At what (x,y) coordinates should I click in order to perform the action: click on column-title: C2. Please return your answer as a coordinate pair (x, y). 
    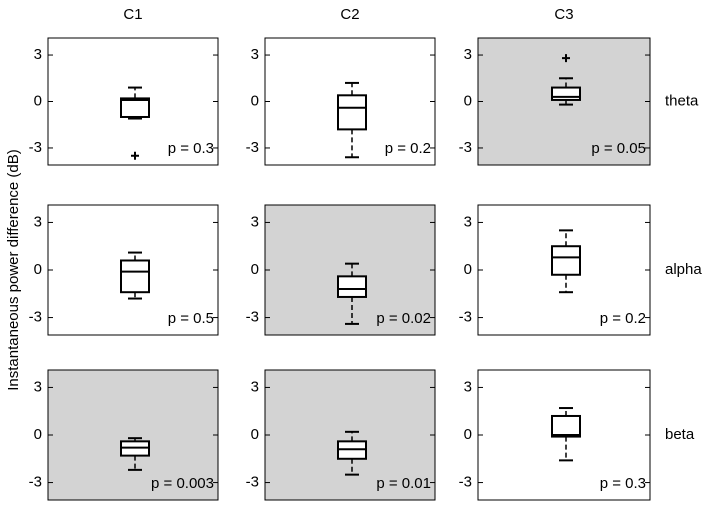
    Looking at the image, I should click on (349, 14).